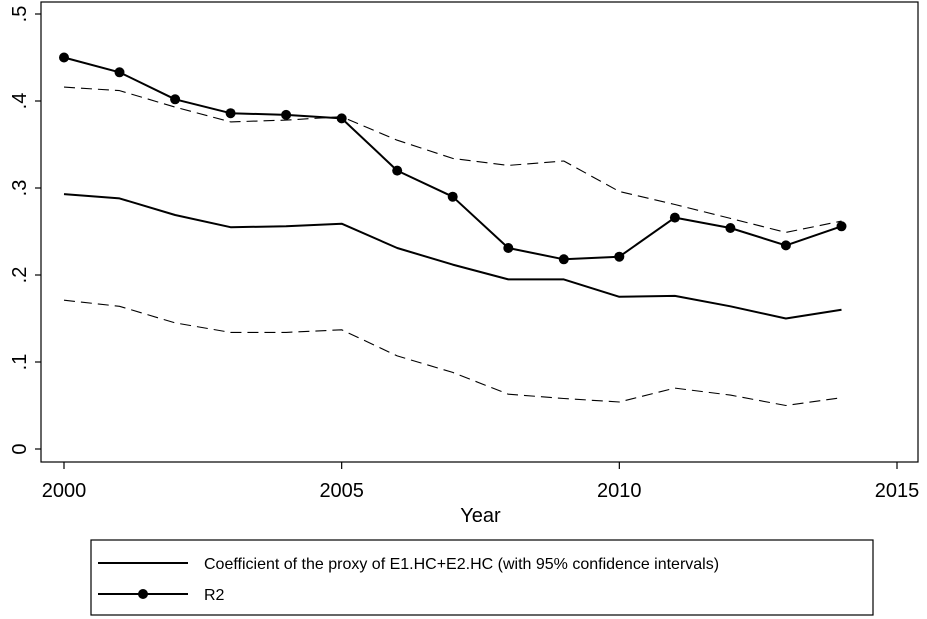 This screenshot has height=619, width=927. I want to click on x-tick-label-2010: 2010, so click(619, 491).